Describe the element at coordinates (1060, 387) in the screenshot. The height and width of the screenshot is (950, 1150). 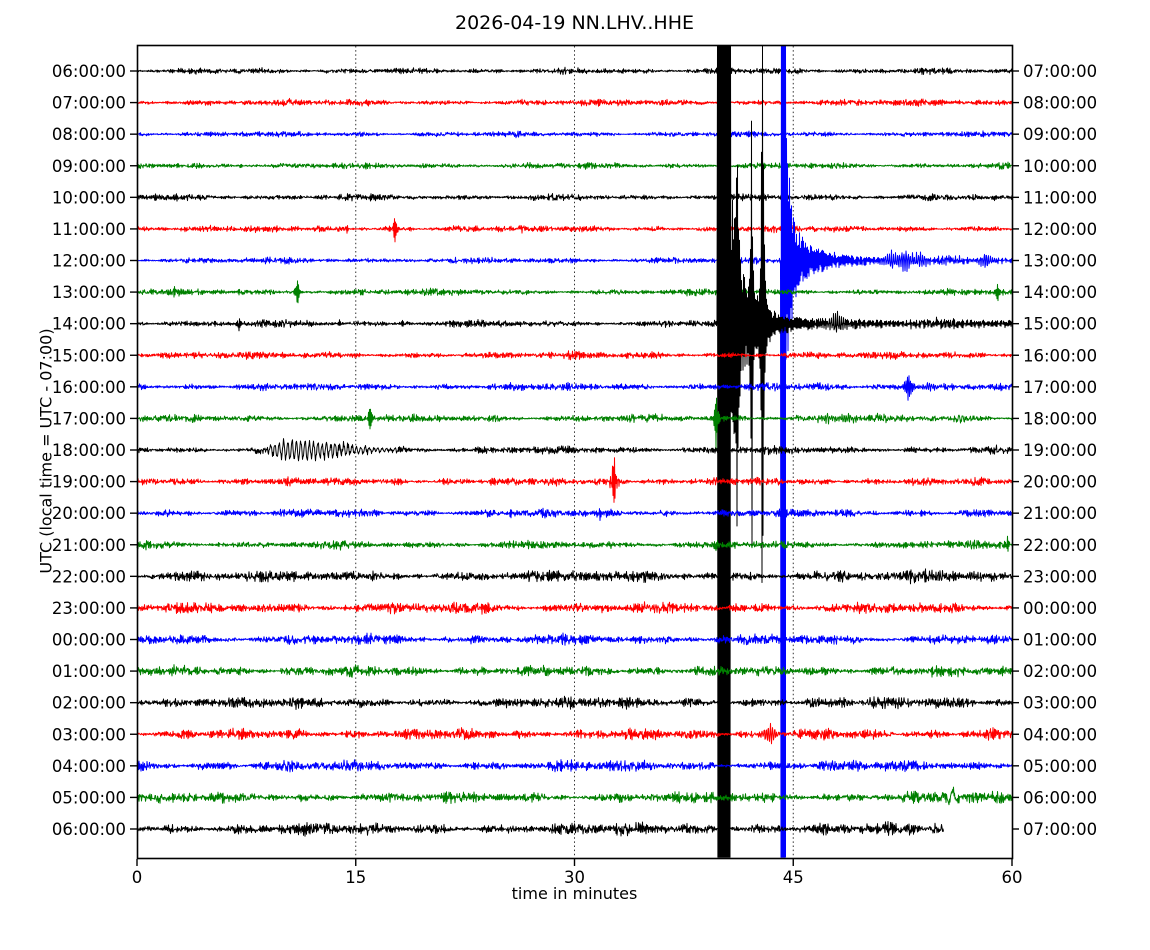
I see `local-time-label: 17:00:00` at that location.